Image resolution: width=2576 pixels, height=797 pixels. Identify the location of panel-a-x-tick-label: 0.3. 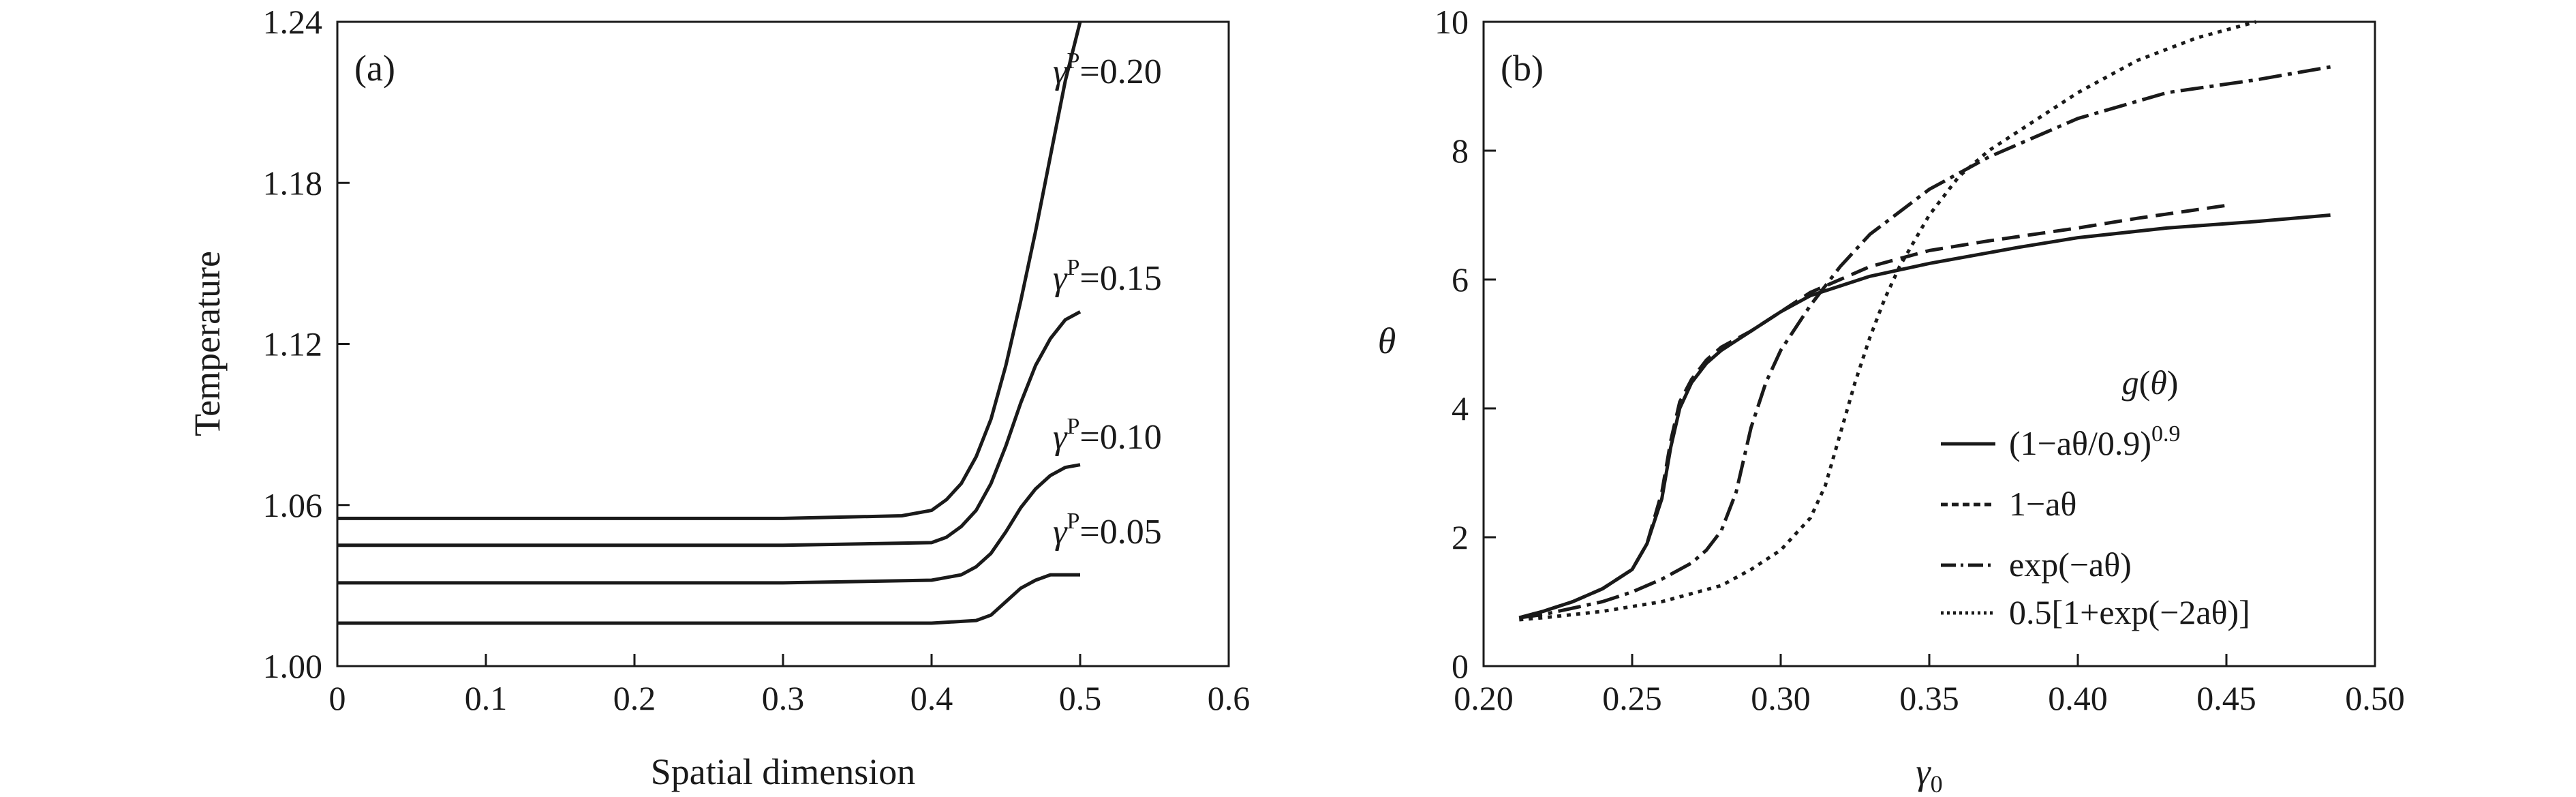
(783, 698).